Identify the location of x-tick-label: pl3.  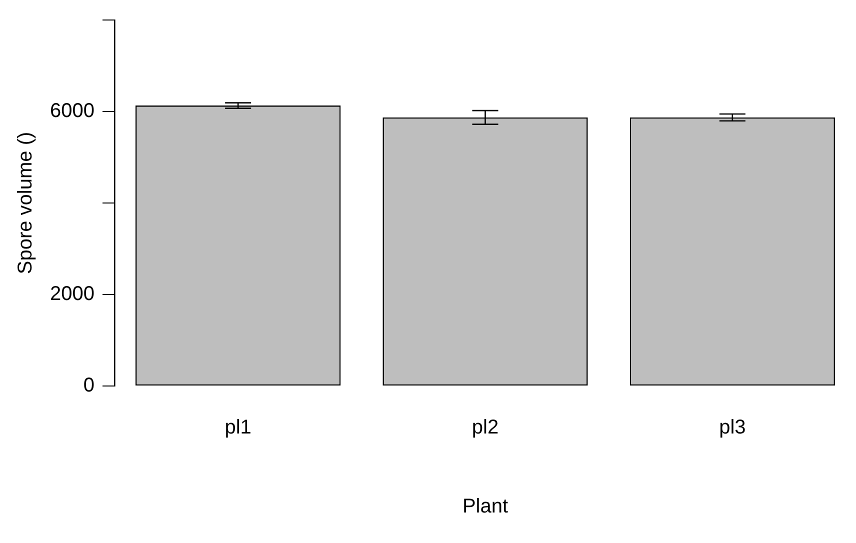
(732, 427).